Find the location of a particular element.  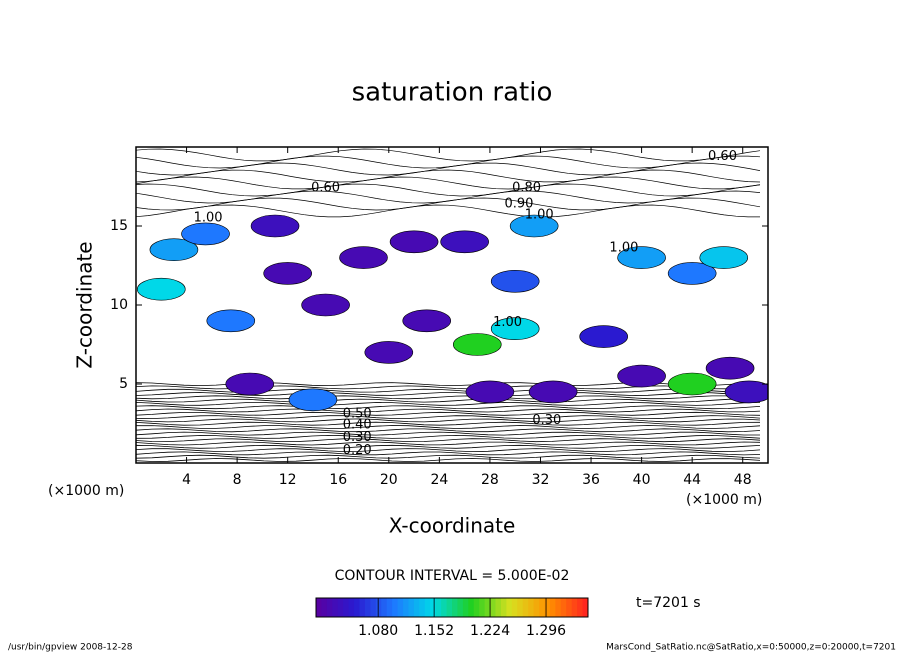

y-axis-label: Z-coordinate is located at coordinates (85, 304).